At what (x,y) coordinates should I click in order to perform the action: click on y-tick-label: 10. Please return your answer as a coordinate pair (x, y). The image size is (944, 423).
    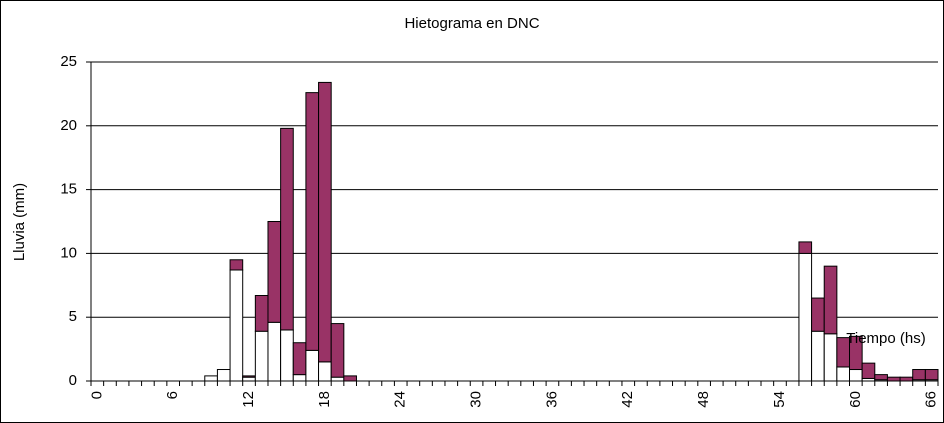
    Looking at the image, I should click on (68, 252).